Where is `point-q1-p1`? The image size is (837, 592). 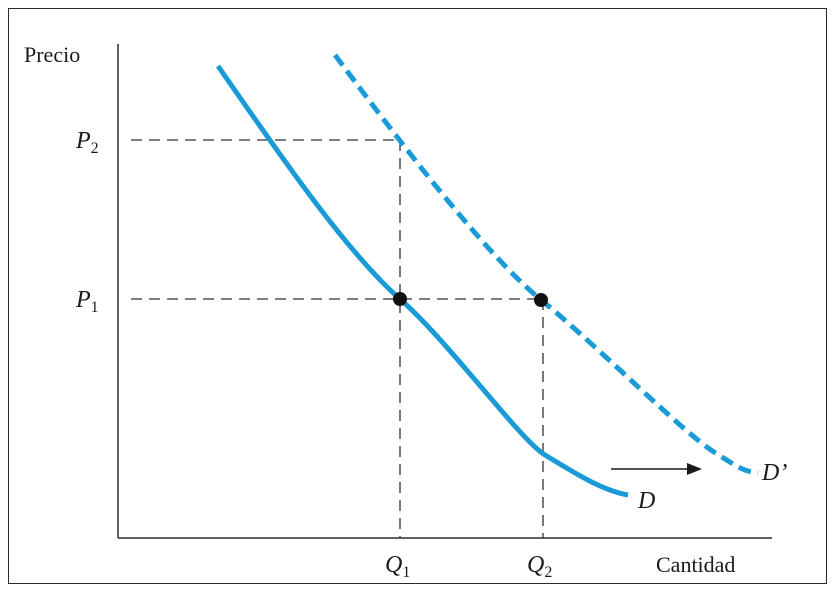
point-q1-p1 is located at coordinates (400, 299).